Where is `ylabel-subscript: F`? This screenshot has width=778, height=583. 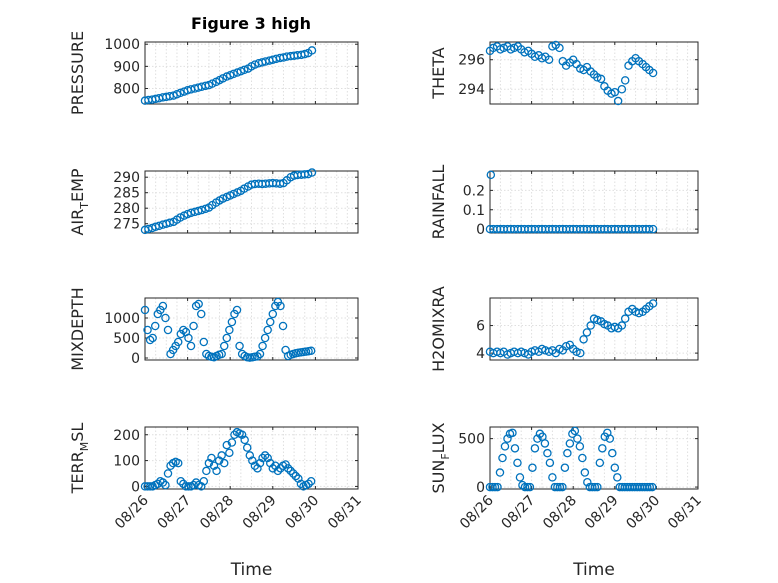
ylabel-subscript: F is located at coordinates (445, 456).